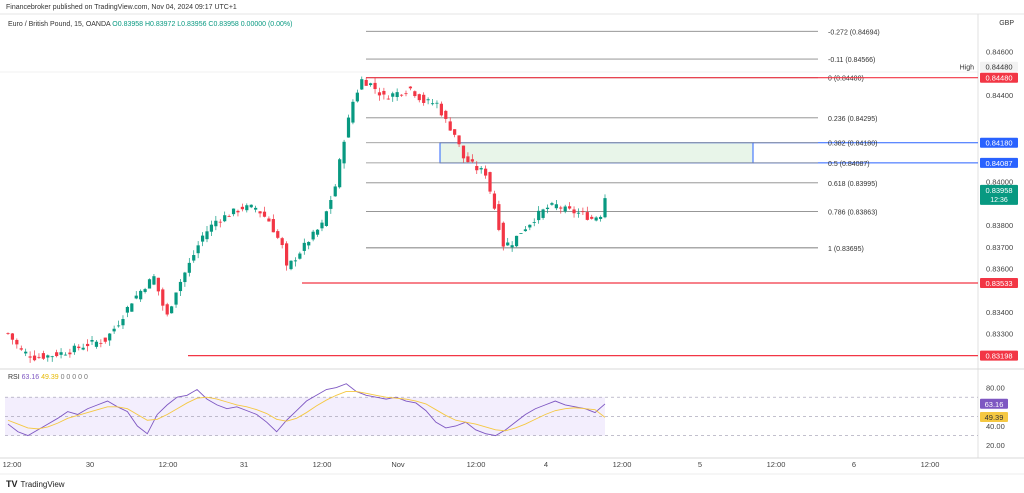  I want to click on rsi-tick-label: 80.00, so click(995, 388).